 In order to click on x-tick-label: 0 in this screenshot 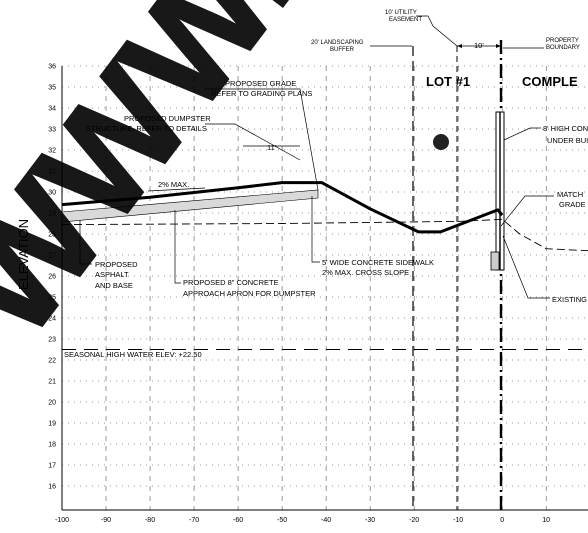, I will do `click(502, 520)`.